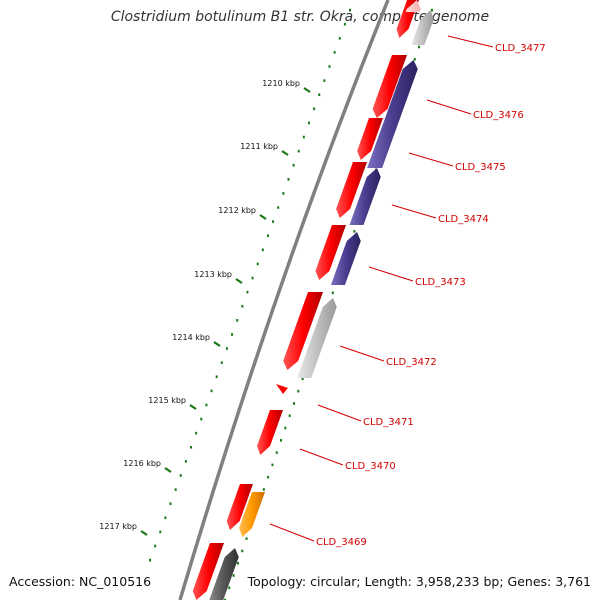 The height and width of the screenshot is (600, 600). What do you see at coordinates (118, 526) in the screenshot?
I see `scale-tick-label: 1217 kbp` at bounding box center [118, 526].